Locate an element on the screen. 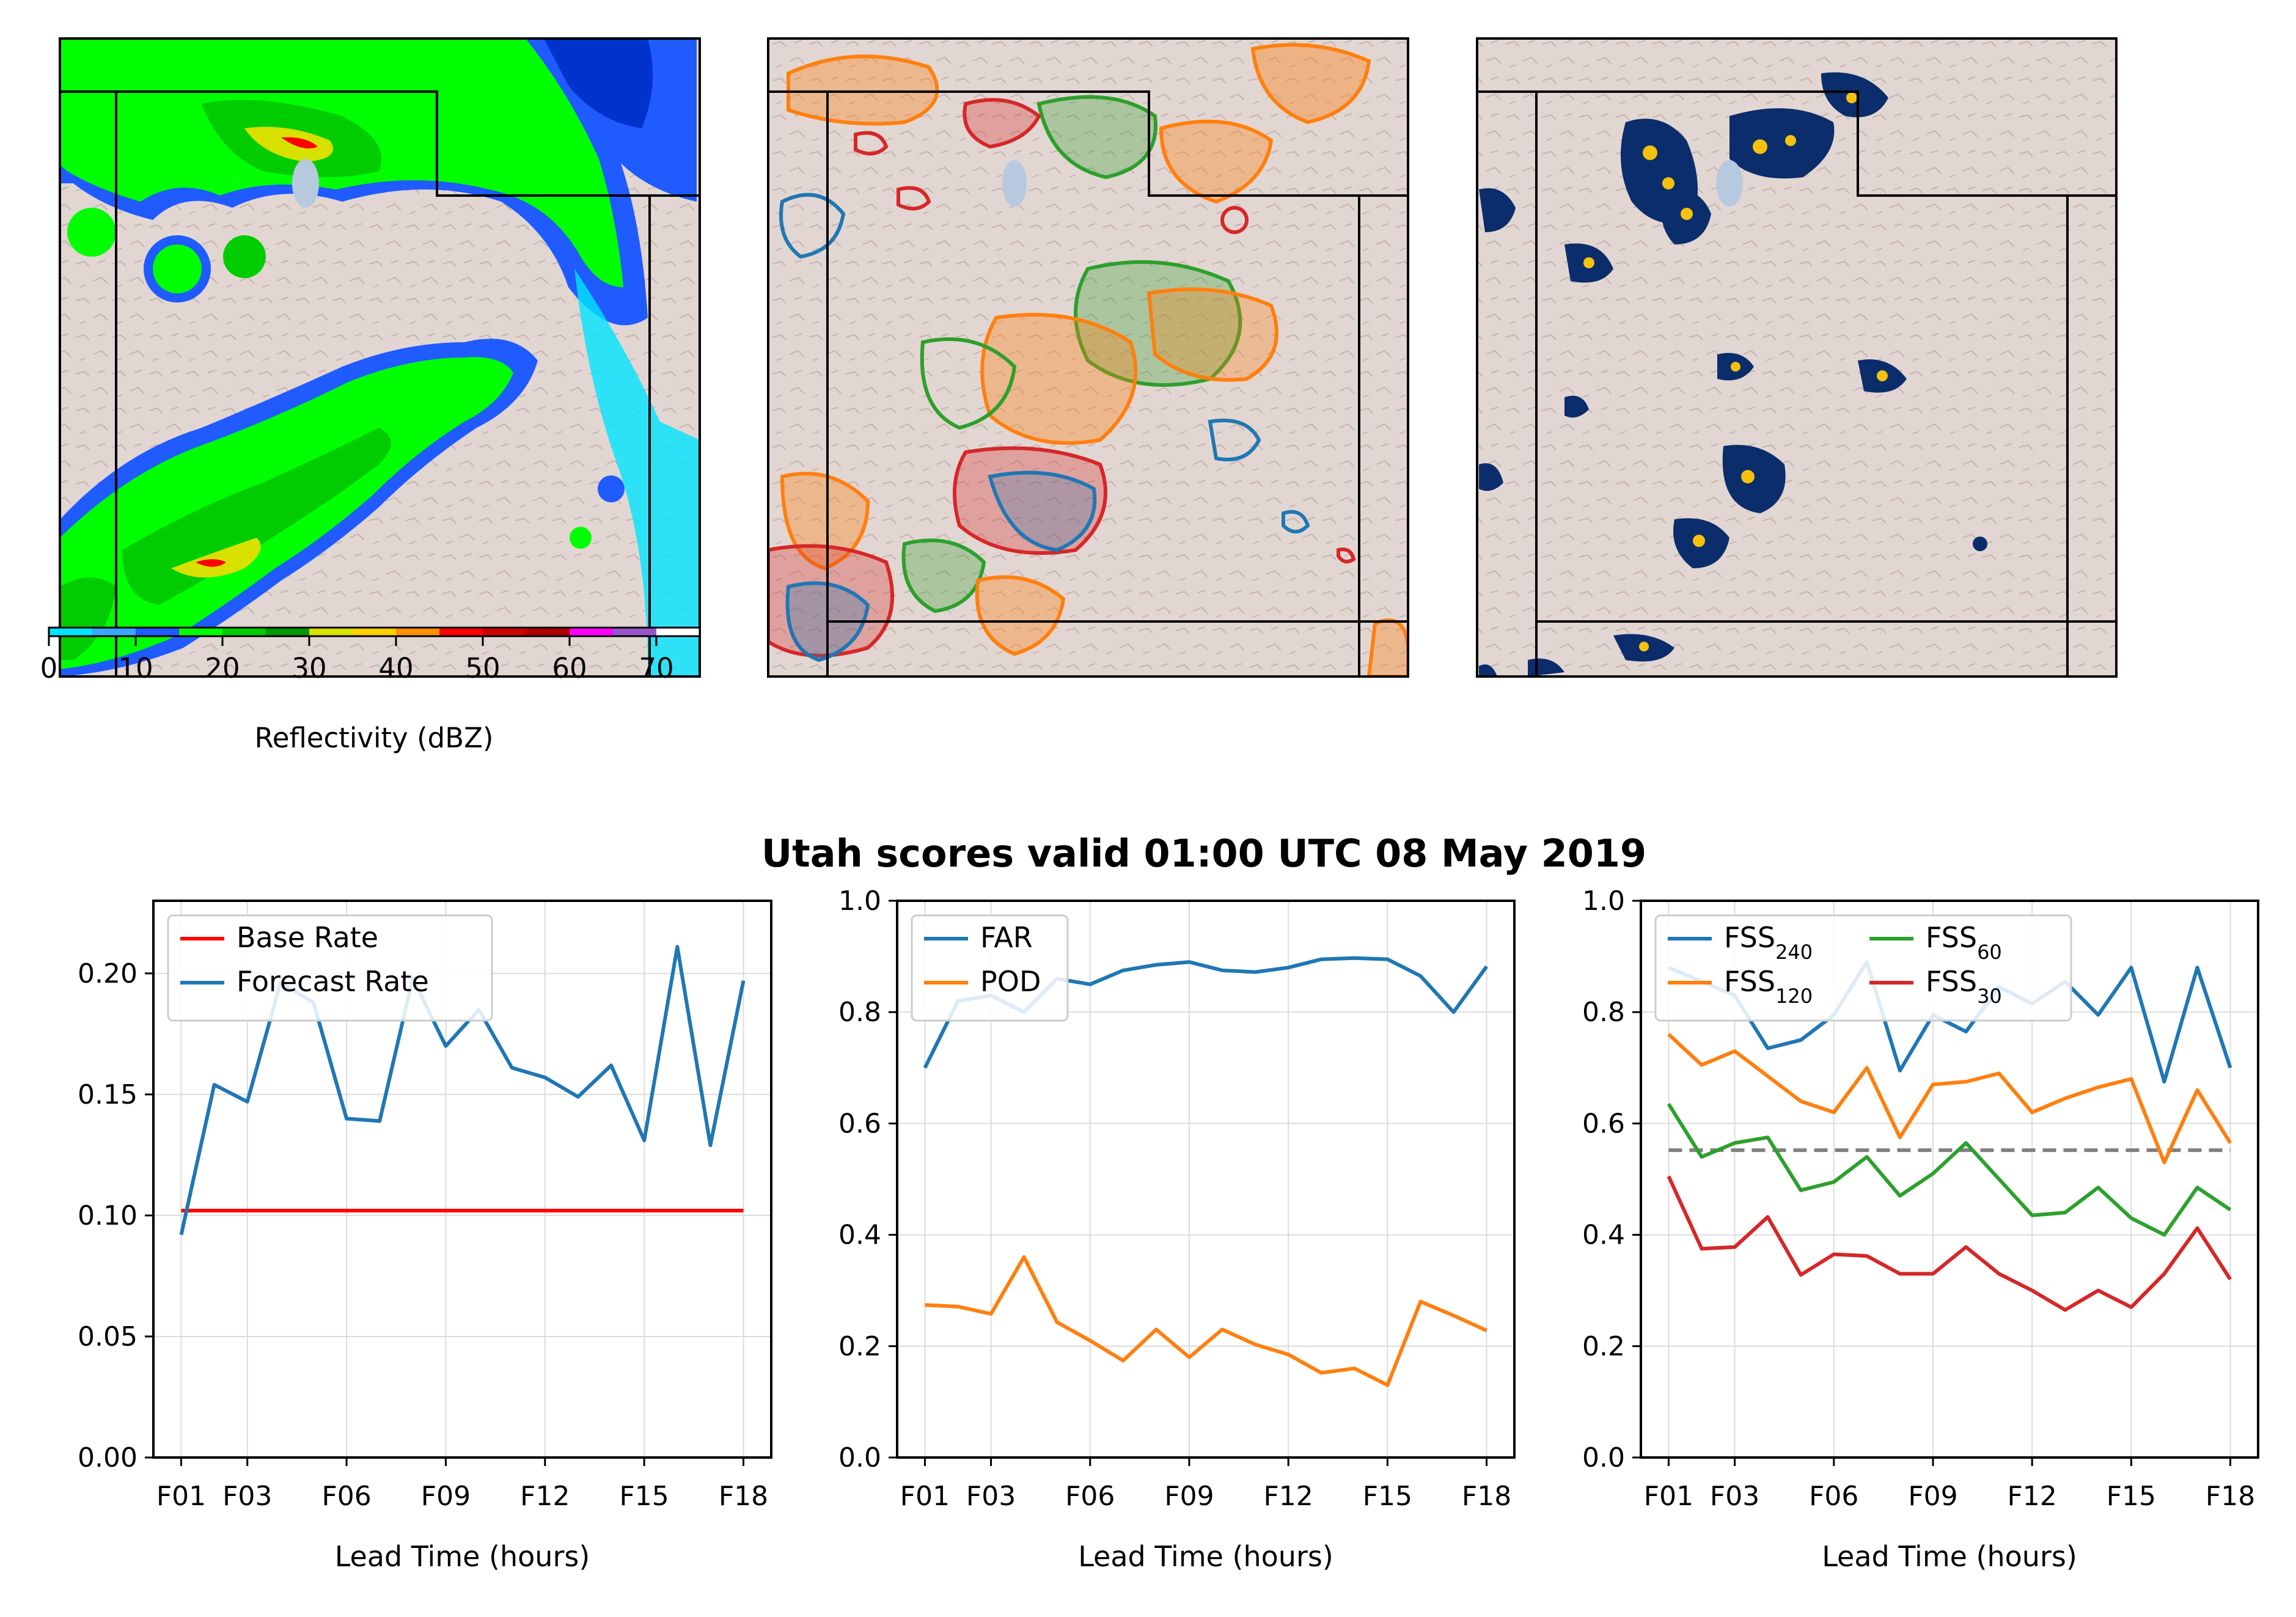  reflectivity-colorbar: 0 10 20 30 40 50 60 70 is located at coordinates (370, 655).